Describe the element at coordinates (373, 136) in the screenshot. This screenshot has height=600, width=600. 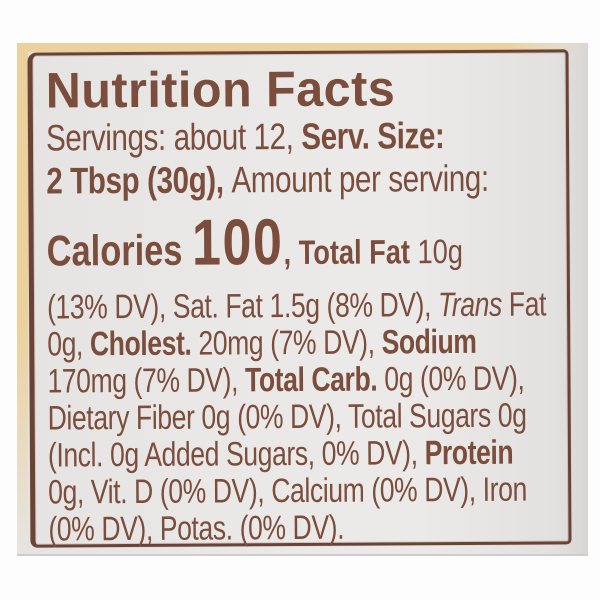
I see `serving-size-label: Serv. Size:` at that location.